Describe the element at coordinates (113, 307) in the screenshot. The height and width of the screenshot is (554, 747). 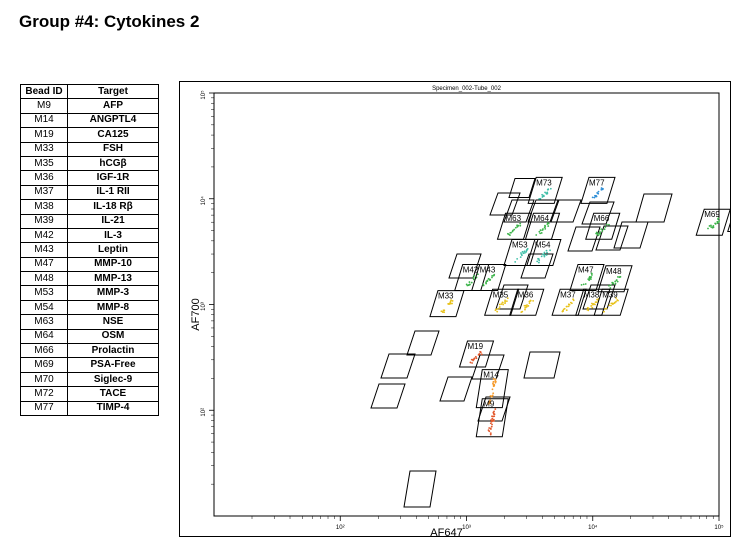
I see `target-cell: MMP-8` at that location.